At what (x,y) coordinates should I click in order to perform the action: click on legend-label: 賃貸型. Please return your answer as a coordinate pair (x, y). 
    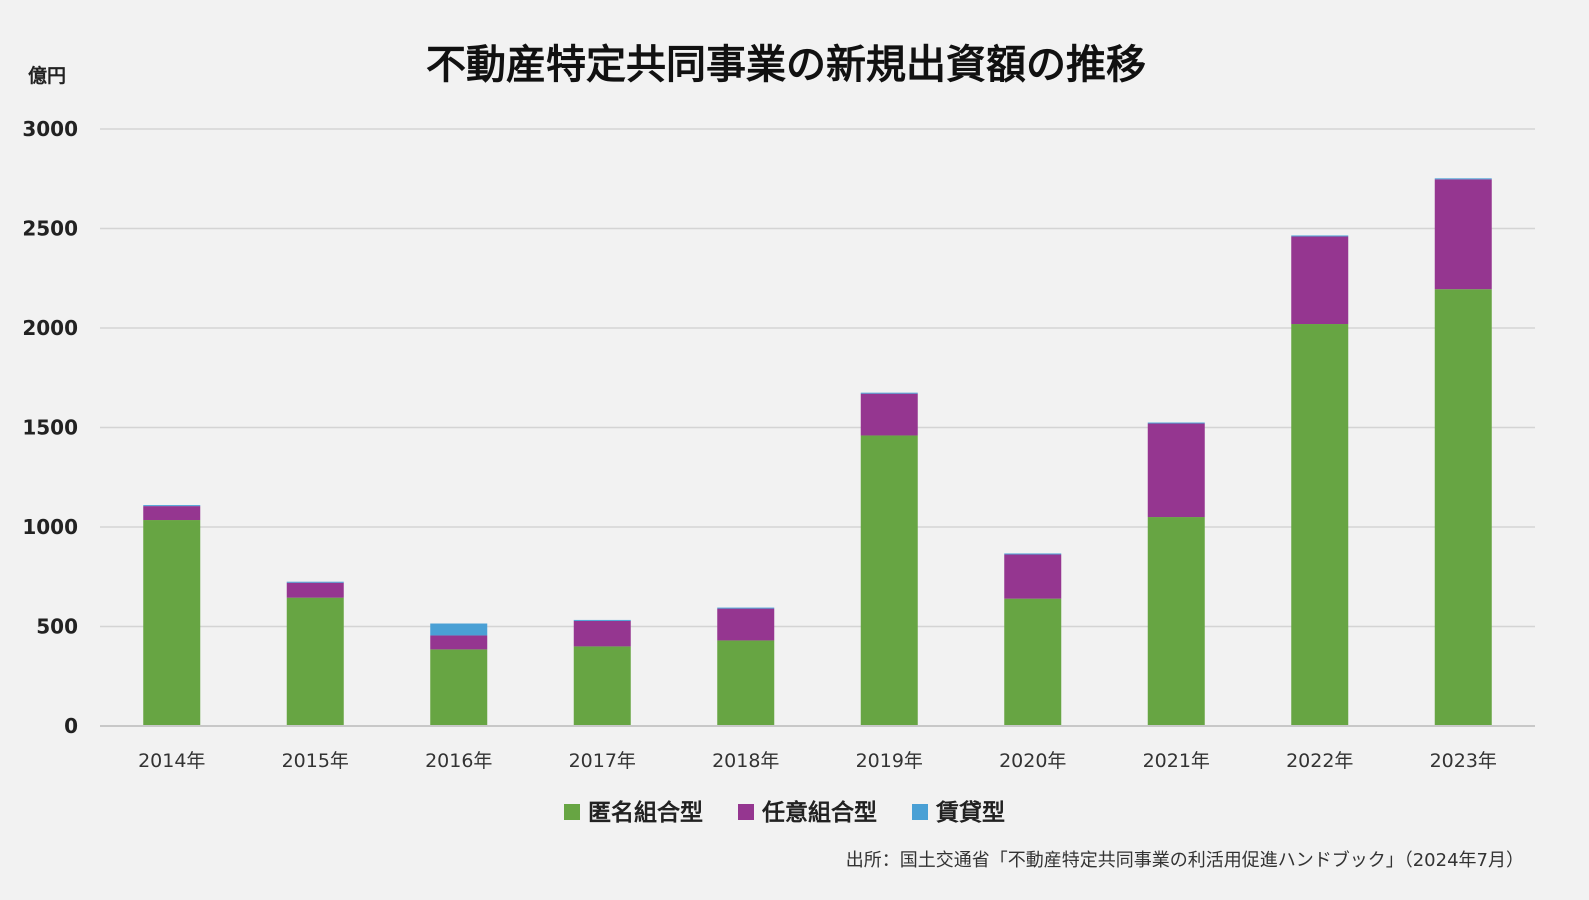
    Looking at the image, I should click on (970, 812).